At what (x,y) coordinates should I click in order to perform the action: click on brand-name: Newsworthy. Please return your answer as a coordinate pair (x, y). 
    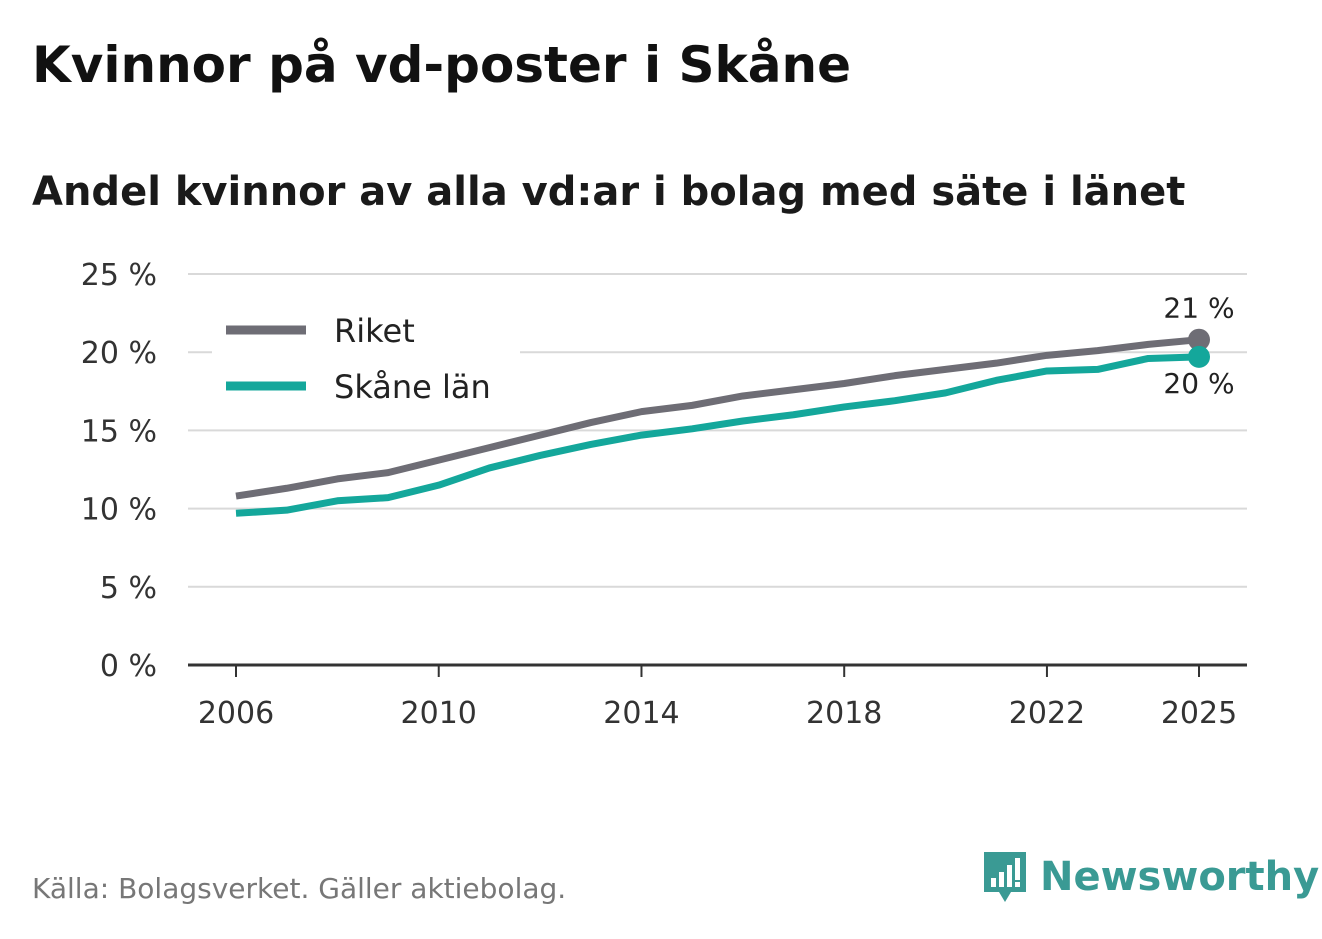
    Looking at the image, I should click on (1180, 877).